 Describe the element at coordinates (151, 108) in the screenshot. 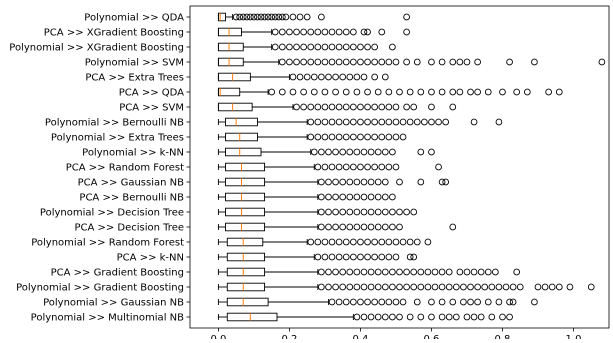

I see `y-tick-label: PCA >> SVM` at that location.